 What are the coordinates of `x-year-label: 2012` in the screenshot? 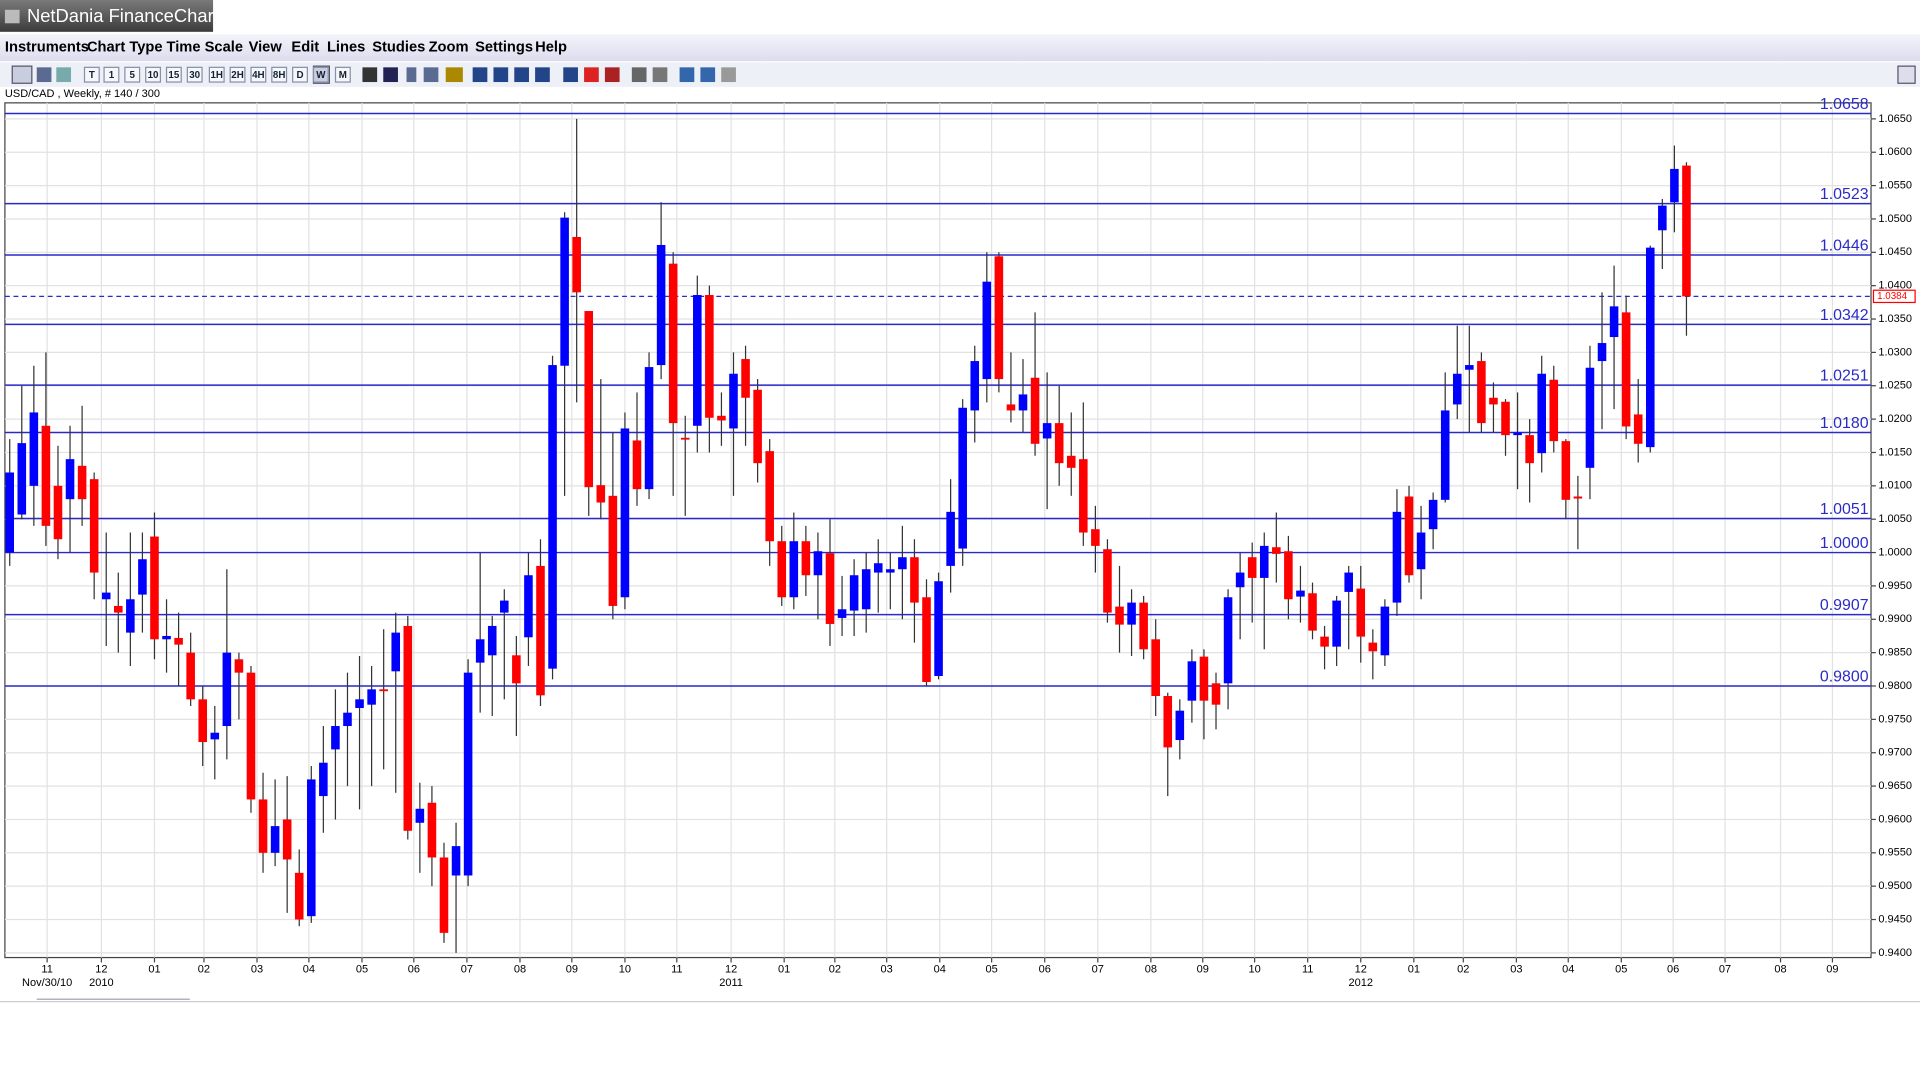 It's located at (1361, 983).